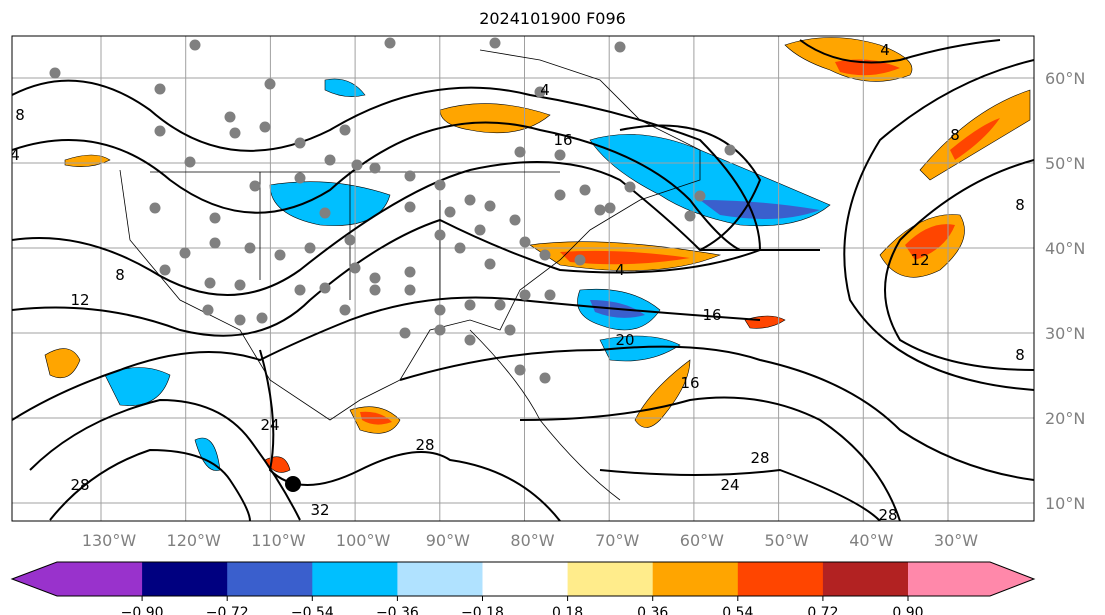 The image size is (1105, 615). Describe the element at coordinates (1065, 78) in the screenshot. I see `latitude-label: 60°N` at that location.